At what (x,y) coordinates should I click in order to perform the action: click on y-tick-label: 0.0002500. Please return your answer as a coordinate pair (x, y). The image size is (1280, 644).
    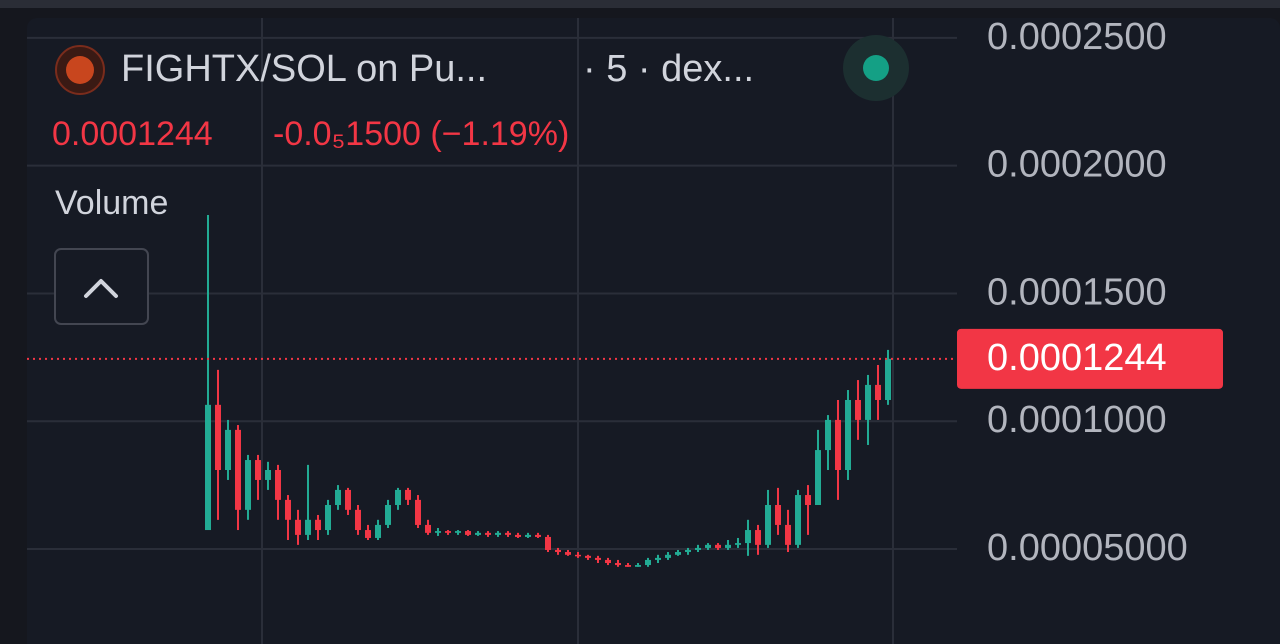
    Looking at the image, I should click on (1077, 37).